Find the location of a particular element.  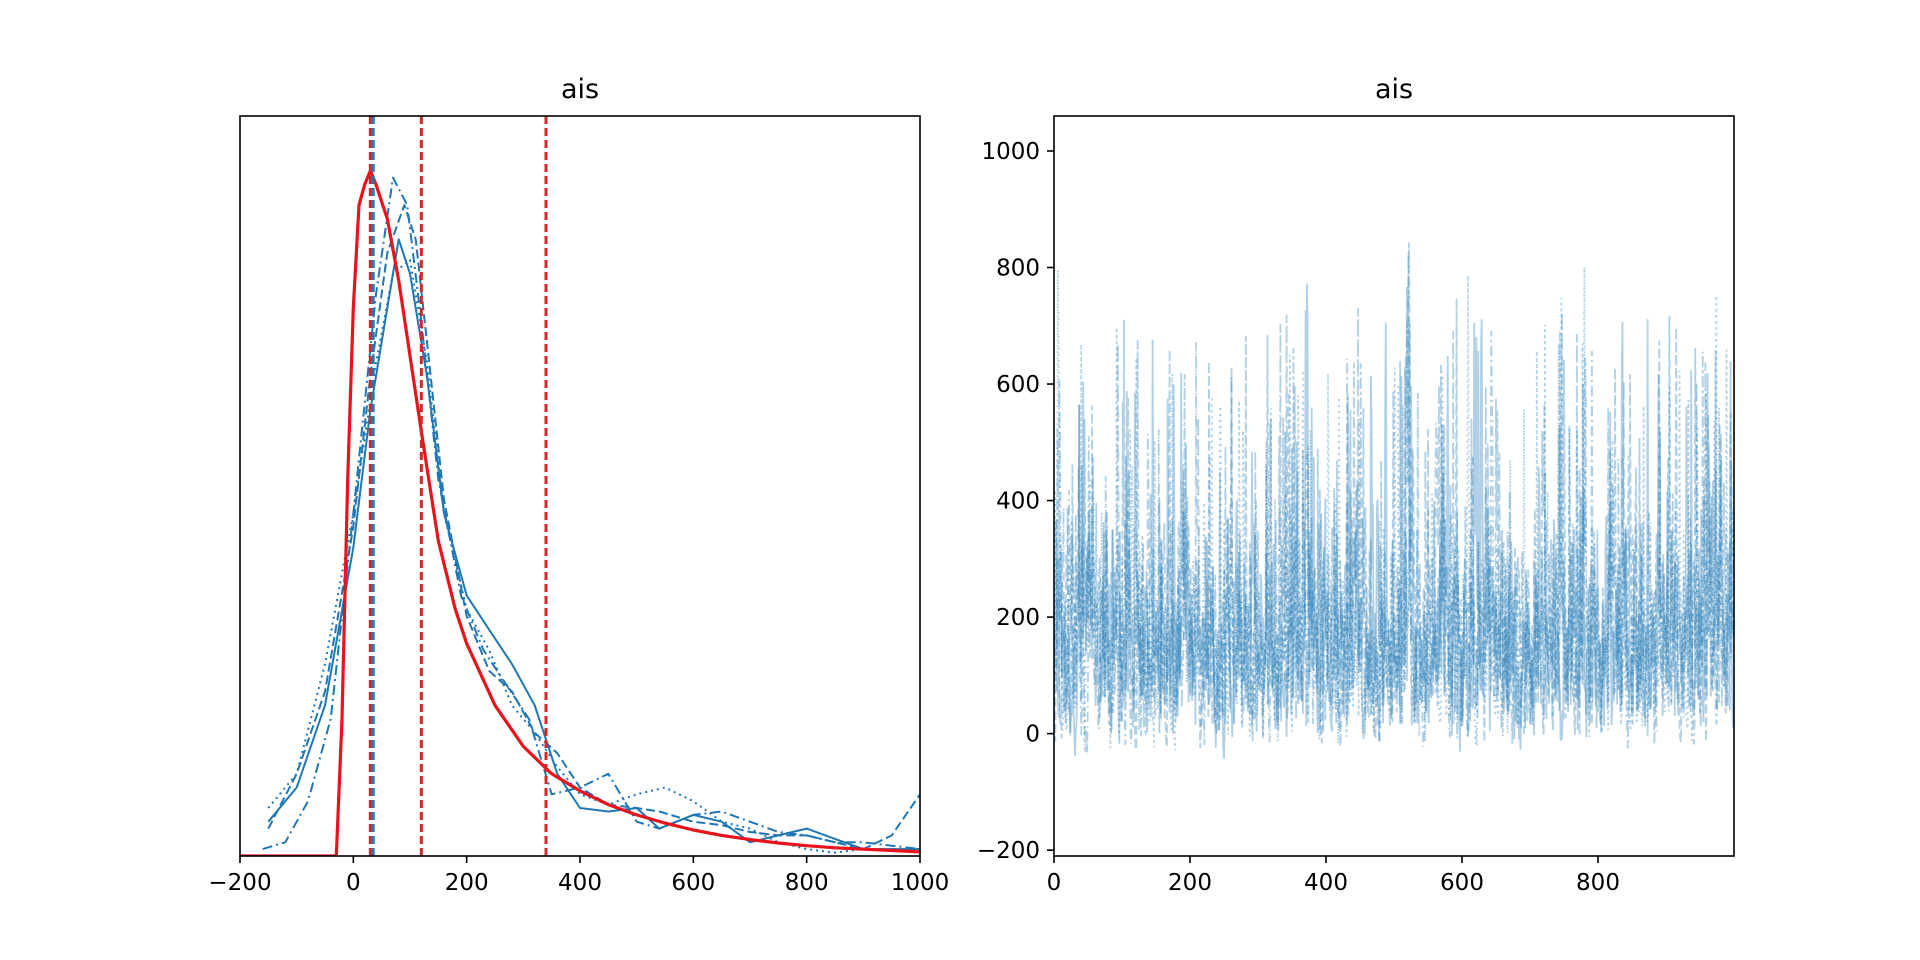

trace-y-tick-label: 600 is located at coordinates (1018, 385).